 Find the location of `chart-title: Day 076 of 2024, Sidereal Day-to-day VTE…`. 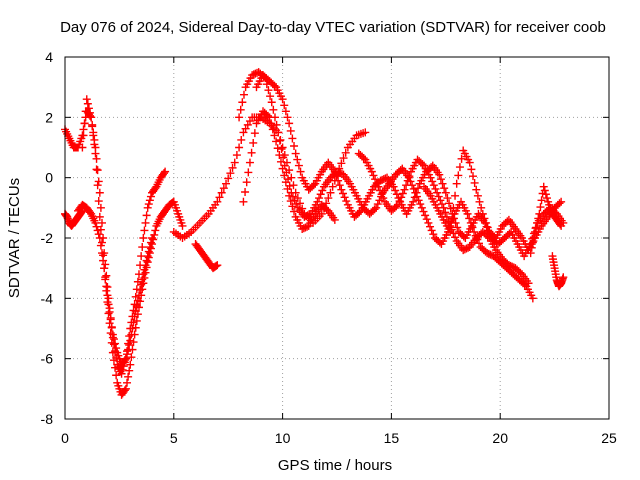

chart-title: Day 076 of 2024, Sidereal Day-to-day VTE… is located at coordinates (333, 27).